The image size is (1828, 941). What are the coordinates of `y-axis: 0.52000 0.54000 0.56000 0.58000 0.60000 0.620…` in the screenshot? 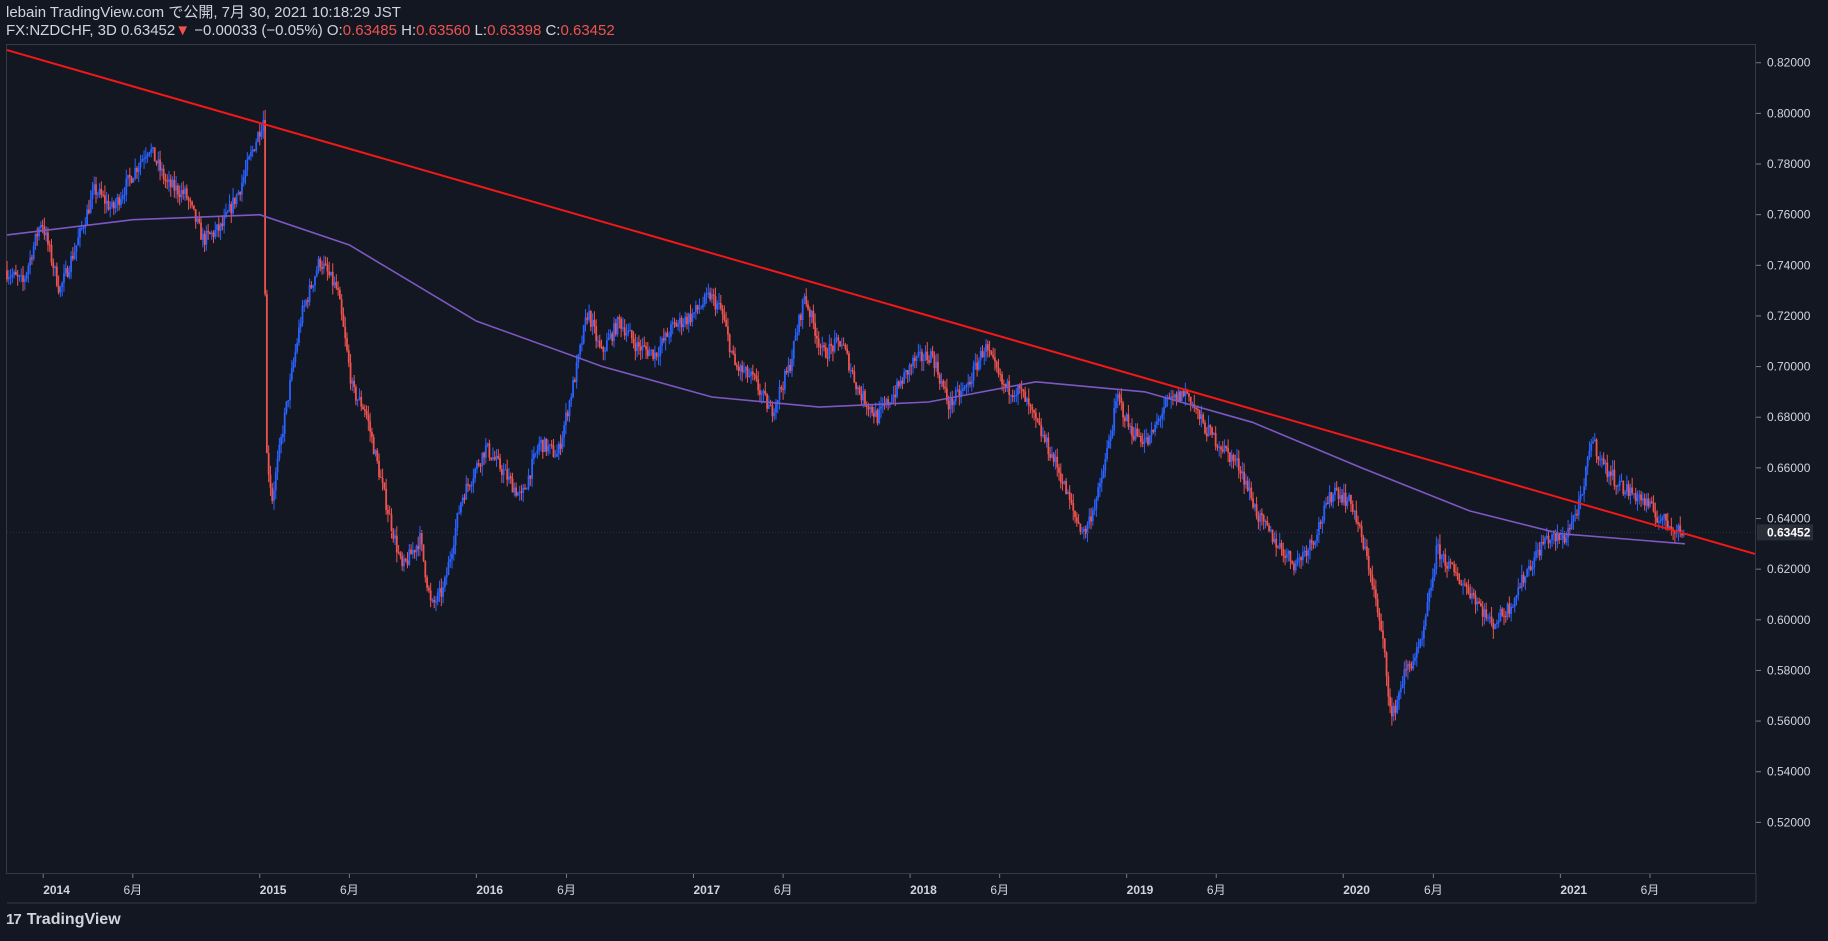 It's located at (1784, 443).